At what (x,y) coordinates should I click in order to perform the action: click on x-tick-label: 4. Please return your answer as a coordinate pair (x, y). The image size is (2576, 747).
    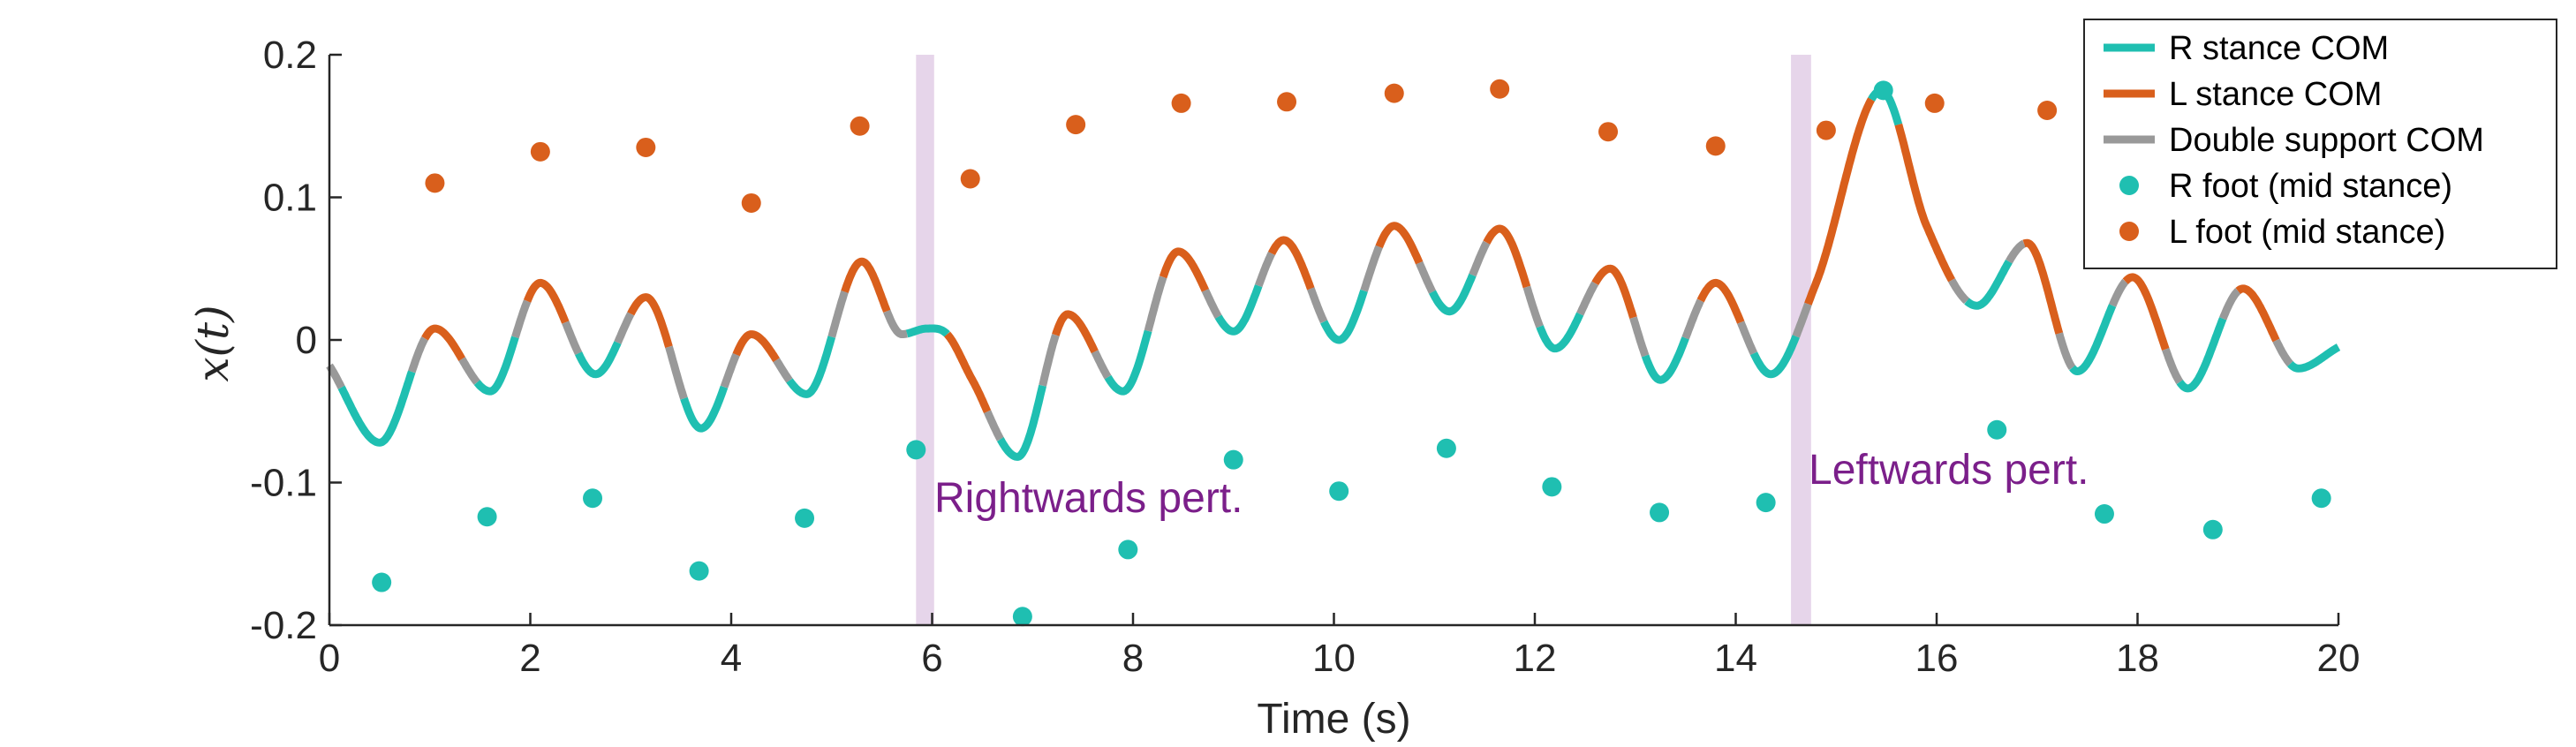
    Looking at the image, I should click on (731, 658).